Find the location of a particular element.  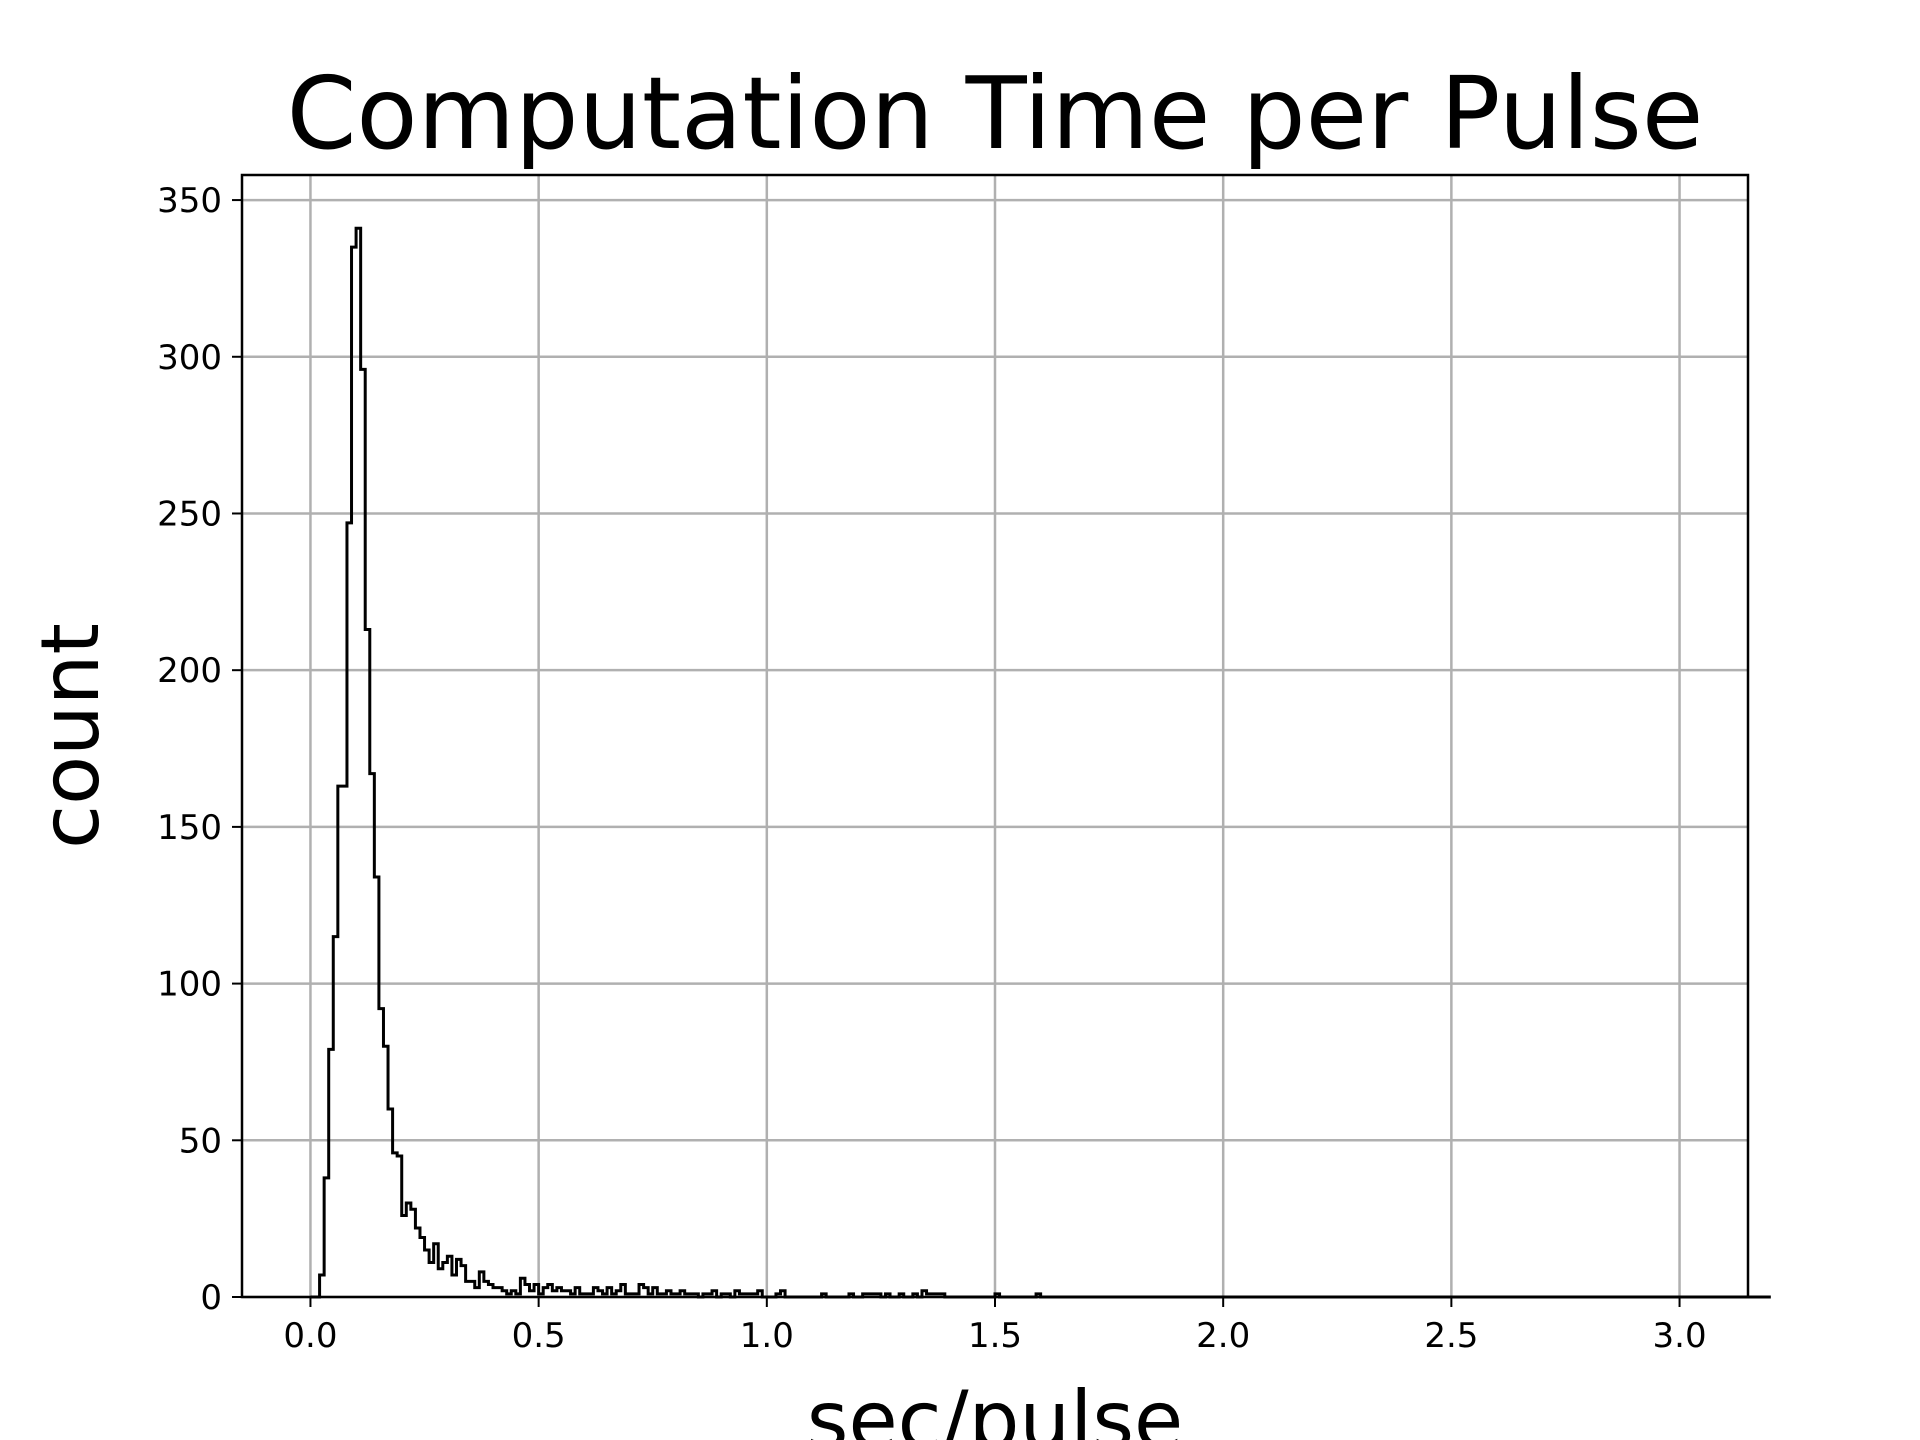

x-tick-label: 1.0 is located at coordinates (767, 1336).